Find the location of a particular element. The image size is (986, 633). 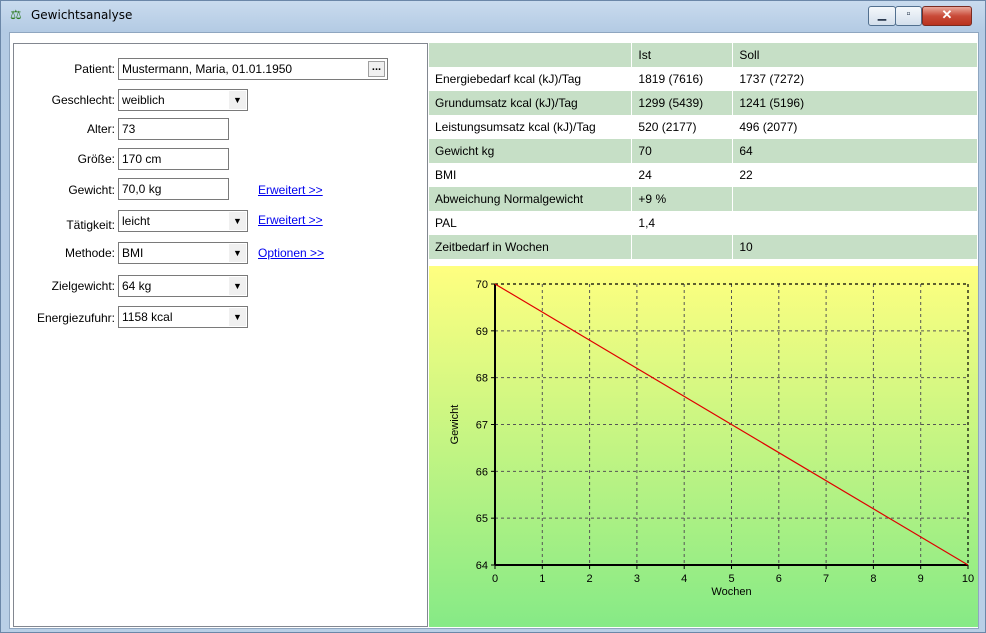

y-tick-label: 67 is located at coordinates (482, 426).